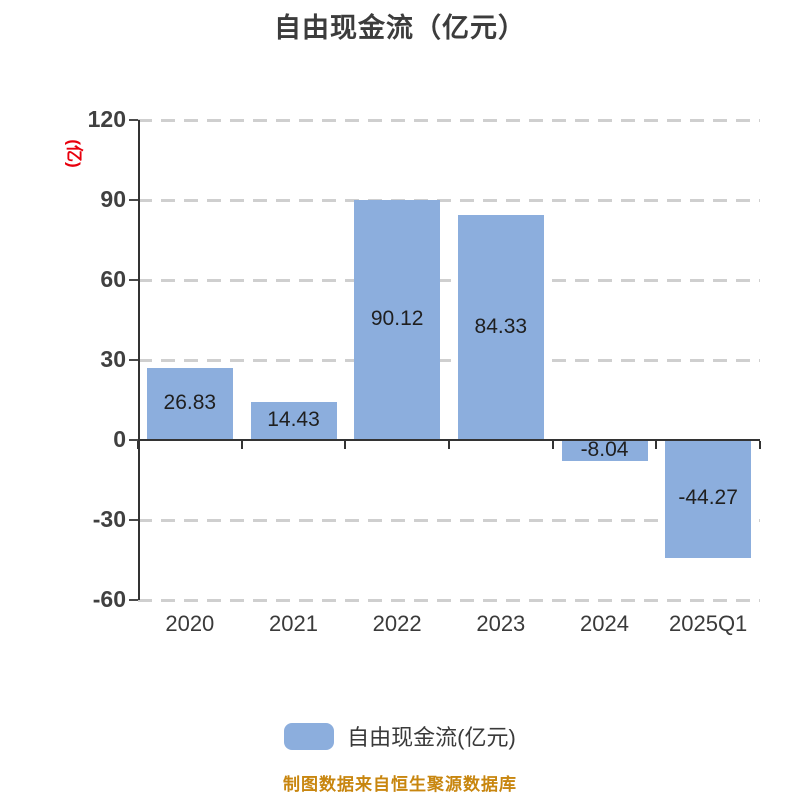 Image resolution: width=800 pixels, height=800 pixels. I want to click on chart-title: 自由现金流（亿元）, so click(400, 28).